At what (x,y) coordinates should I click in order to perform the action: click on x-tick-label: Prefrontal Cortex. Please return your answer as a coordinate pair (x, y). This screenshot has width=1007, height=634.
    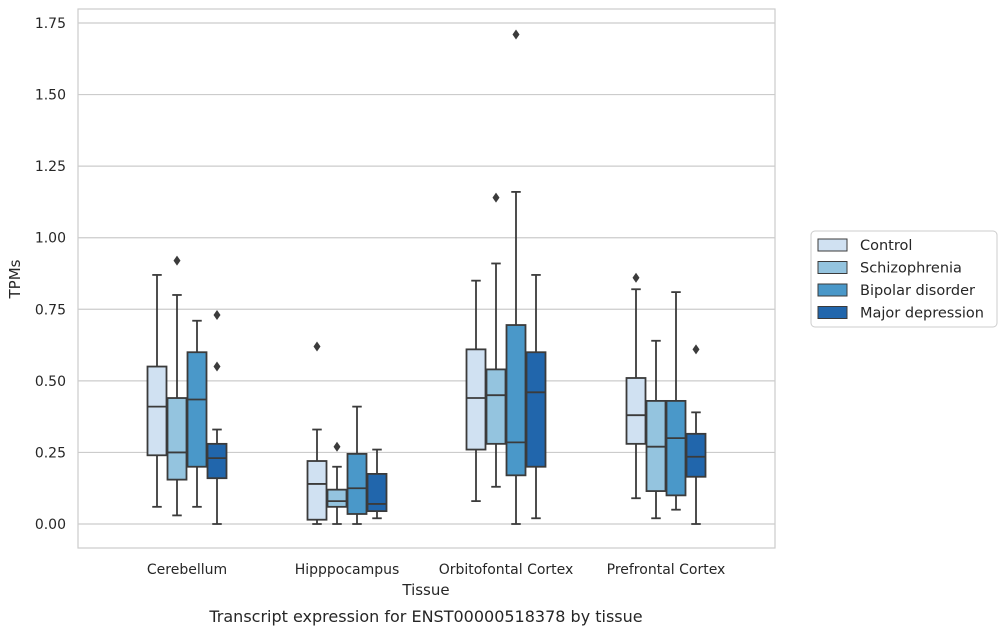
    Looking at the image, I should click on (666, 570).